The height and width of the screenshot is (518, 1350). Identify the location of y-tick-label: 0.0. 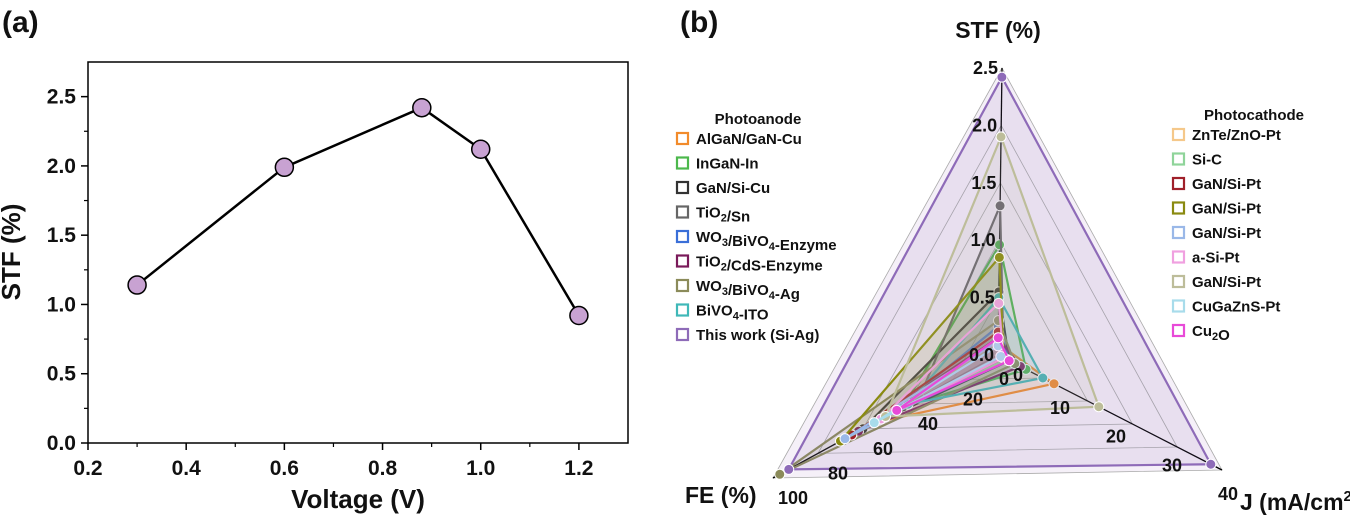
(61, 443).